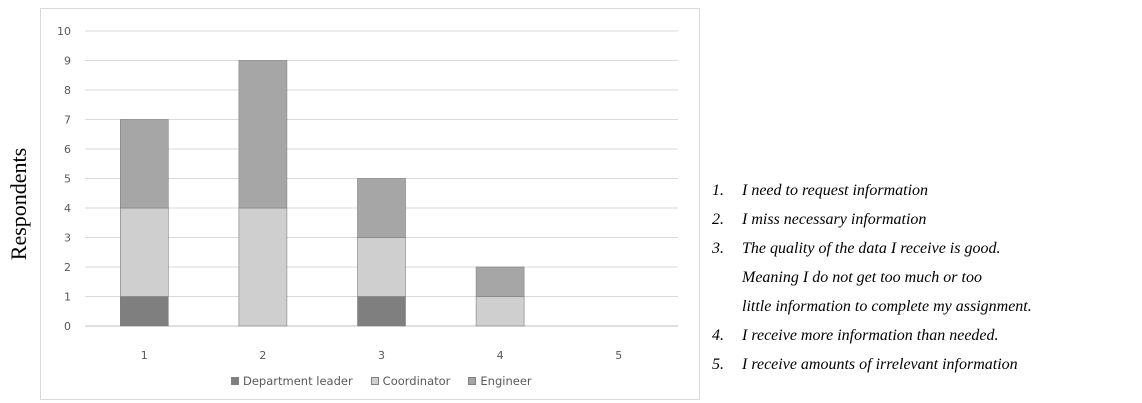 The height and width of the screenshot is (403, 1142). Describe the element at coordinates (67, 208) in the screenshot. I see `y-tick-label: 4` at that location.